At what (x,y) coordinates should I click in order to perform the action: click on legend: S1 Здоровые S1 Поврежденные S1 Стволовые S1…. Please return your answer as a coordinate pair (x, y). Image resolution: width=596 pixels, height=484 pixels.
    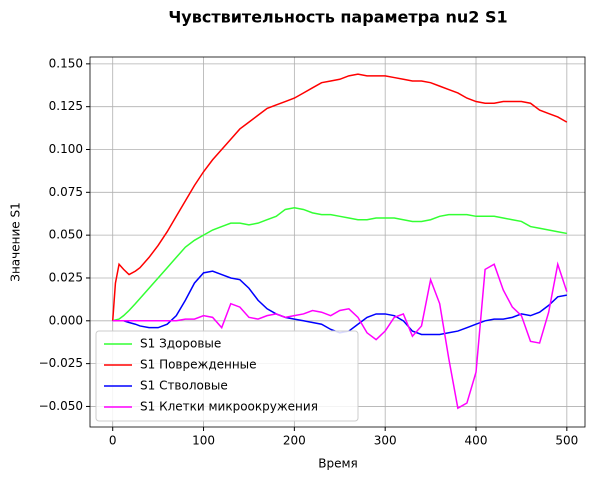
    Looking at the image, I should click on (227, 376).